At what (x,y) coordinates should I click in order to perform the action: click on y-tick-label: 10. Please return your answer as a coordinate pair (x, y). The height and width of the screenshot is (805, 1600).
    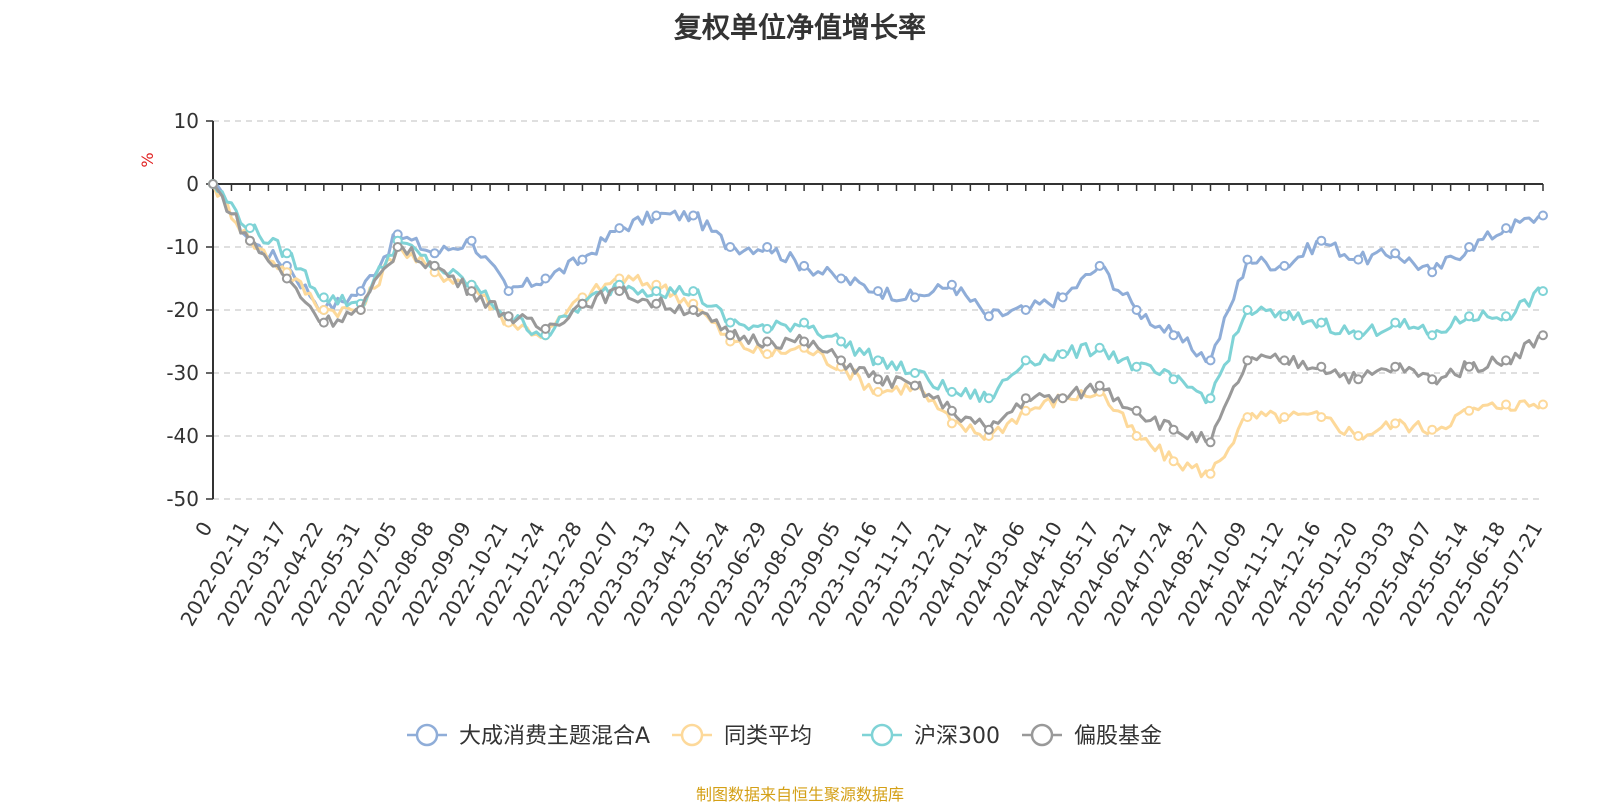
    Looking at the image, I should click on (186, 121).